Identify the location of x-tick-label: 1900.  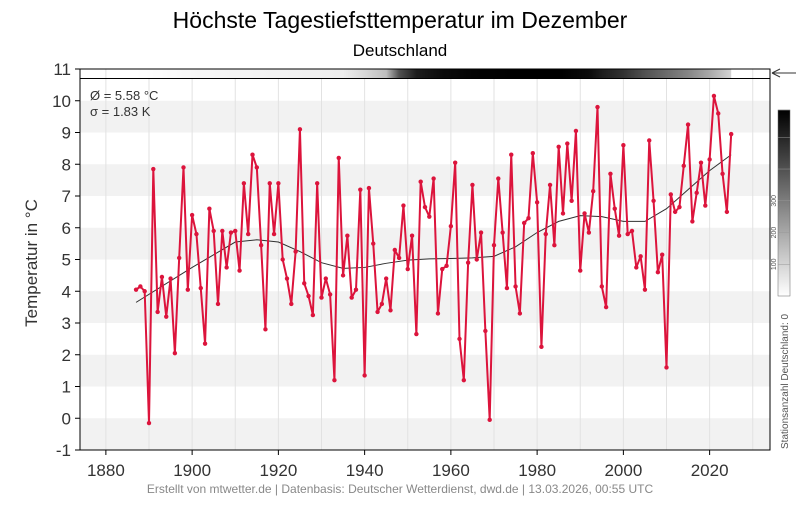
(192, 470).